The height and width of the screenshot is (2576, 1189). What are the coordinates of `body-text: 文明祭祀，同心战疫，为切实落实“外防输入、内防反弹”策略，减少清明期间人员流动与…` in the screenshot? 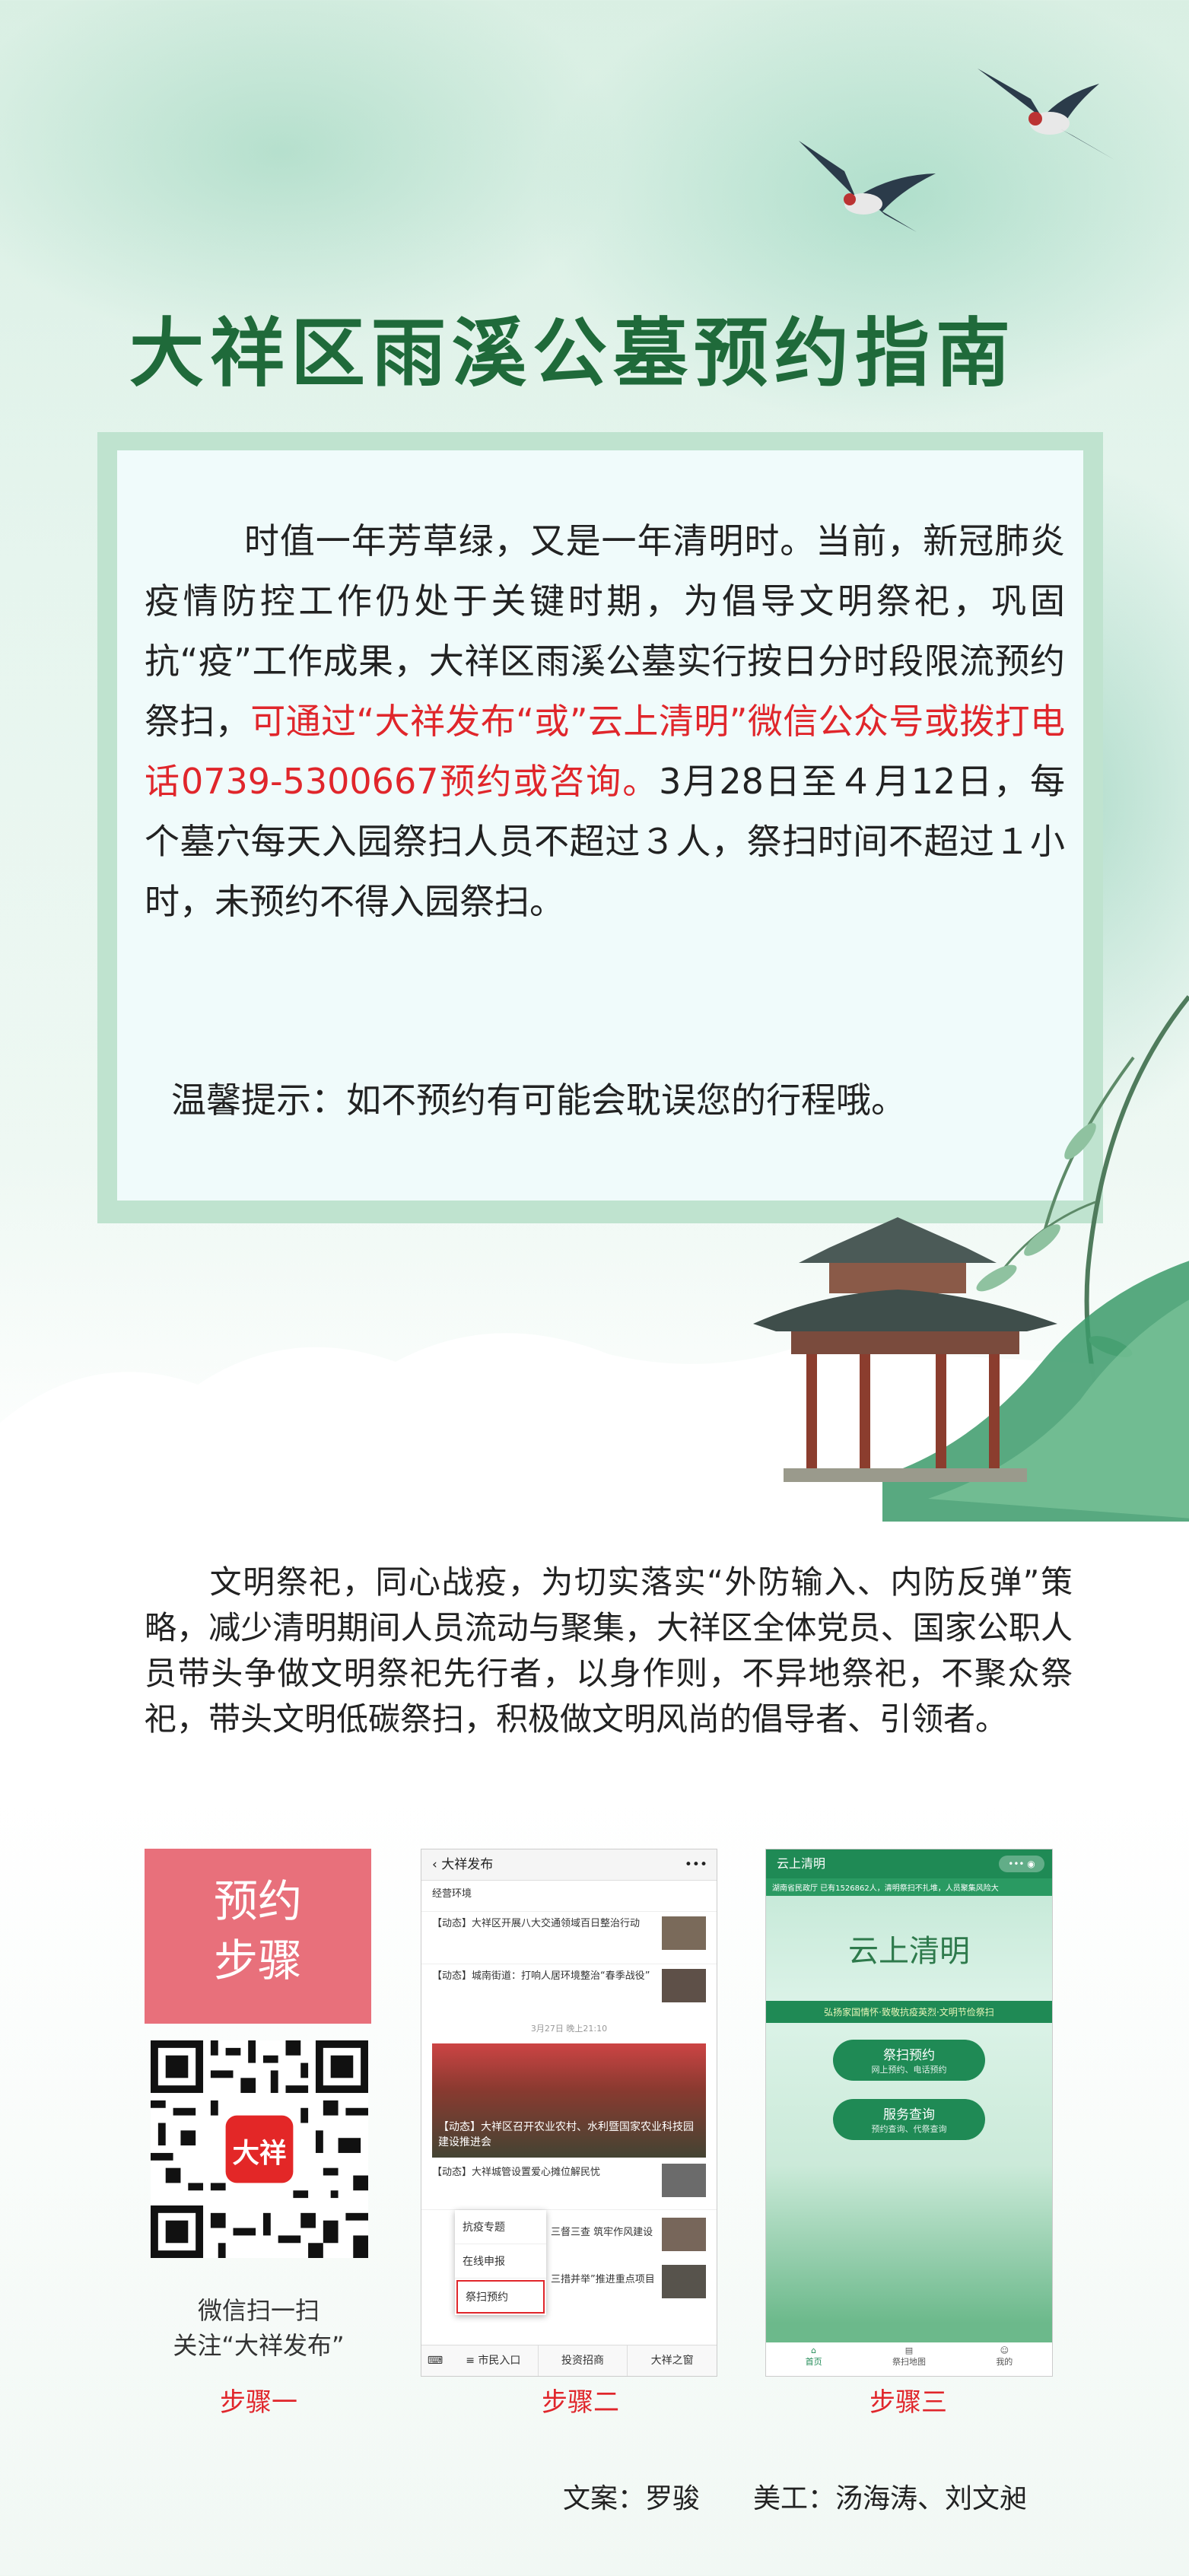 It's located at (609, 1650).